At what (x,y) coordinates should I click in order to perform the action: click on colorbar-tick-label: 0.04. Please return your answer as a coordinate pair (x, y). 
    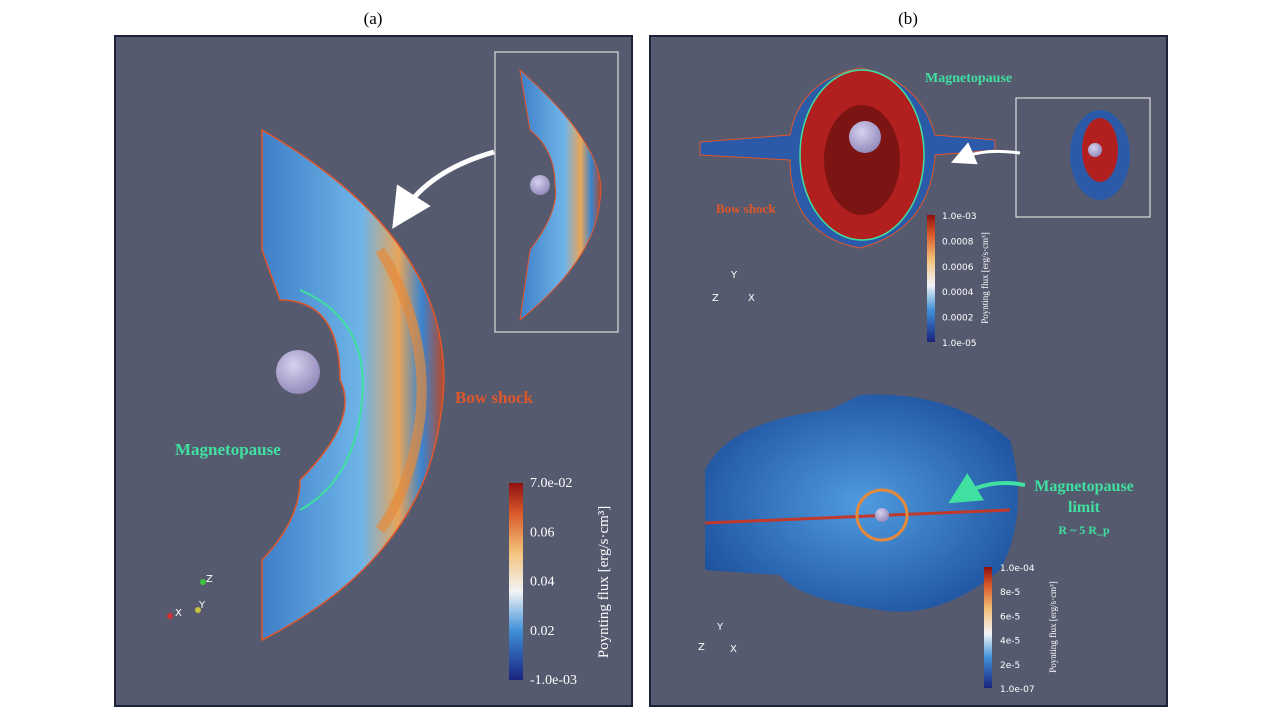
    Looking at the image, I should click on (542, 582).